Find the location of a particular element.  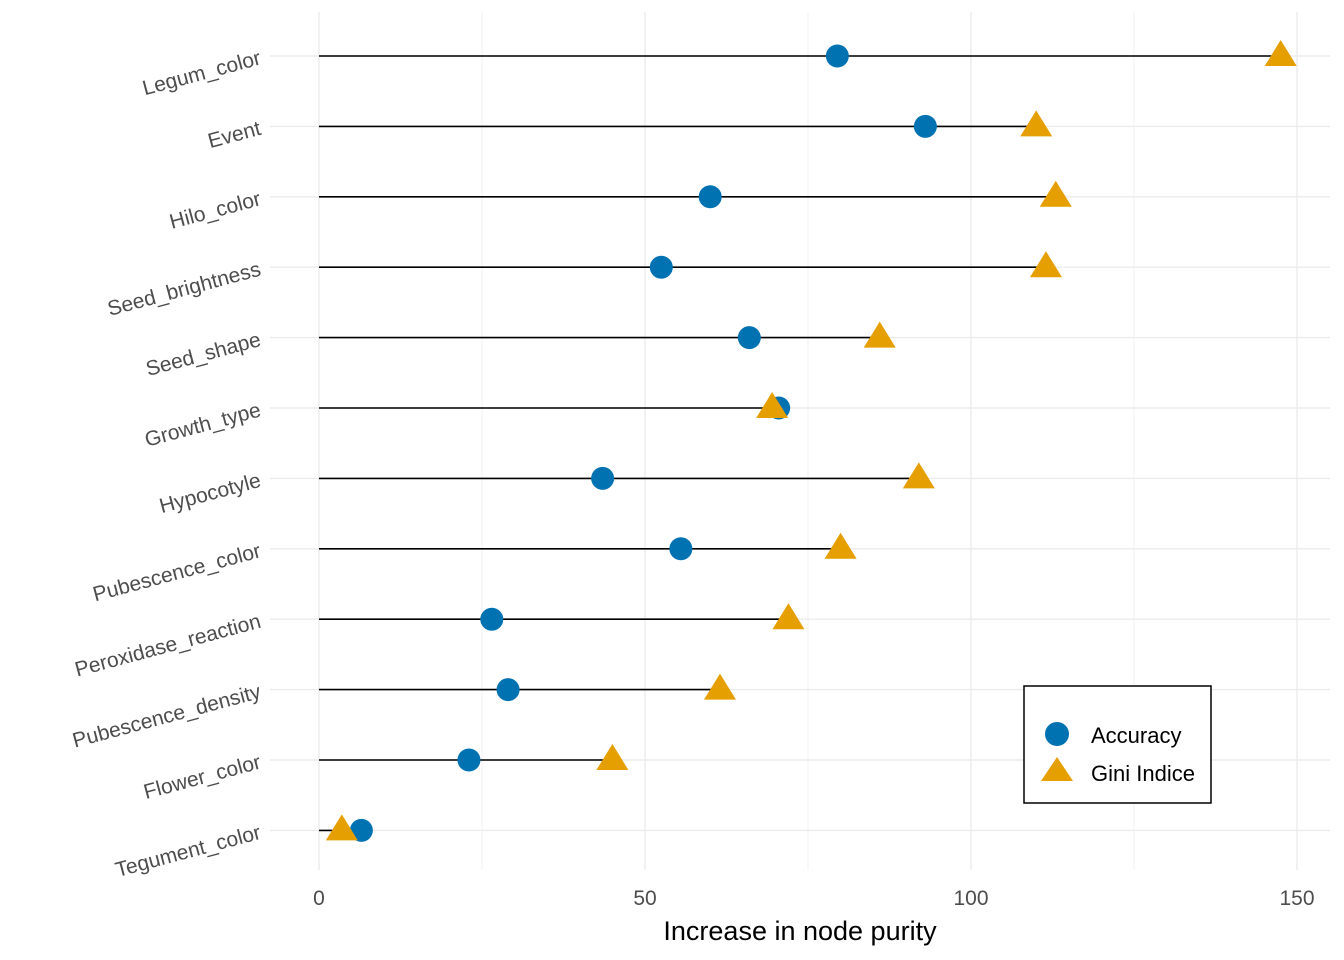

x-tick-label: 100 is located at coordinates (970, 898).